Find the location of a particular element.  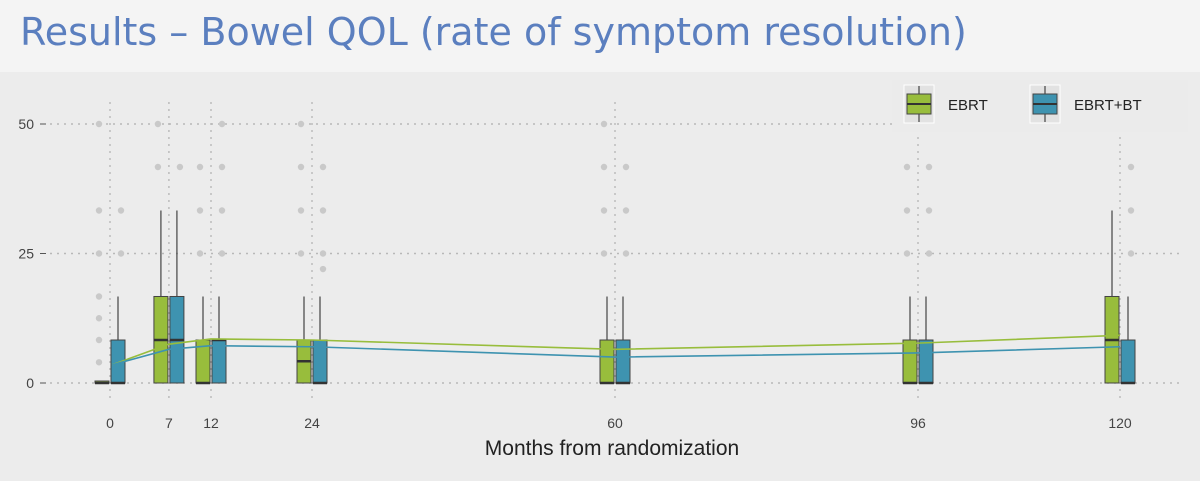

x-axis-title: Months from randomization is located at coordinates (612, 448).